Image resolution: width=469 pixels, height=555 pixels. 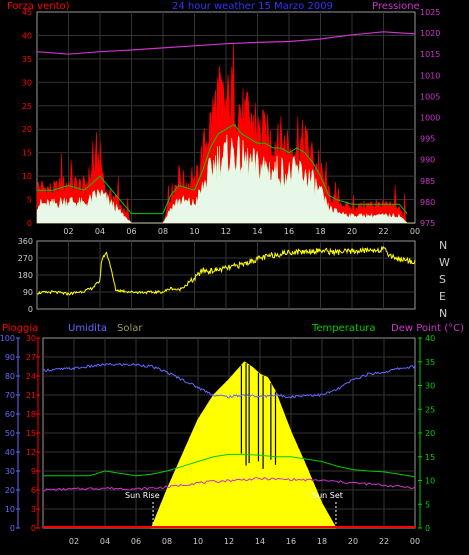 I want to click on sunrise-label: Sun Rise, so click(x=142, y=495).